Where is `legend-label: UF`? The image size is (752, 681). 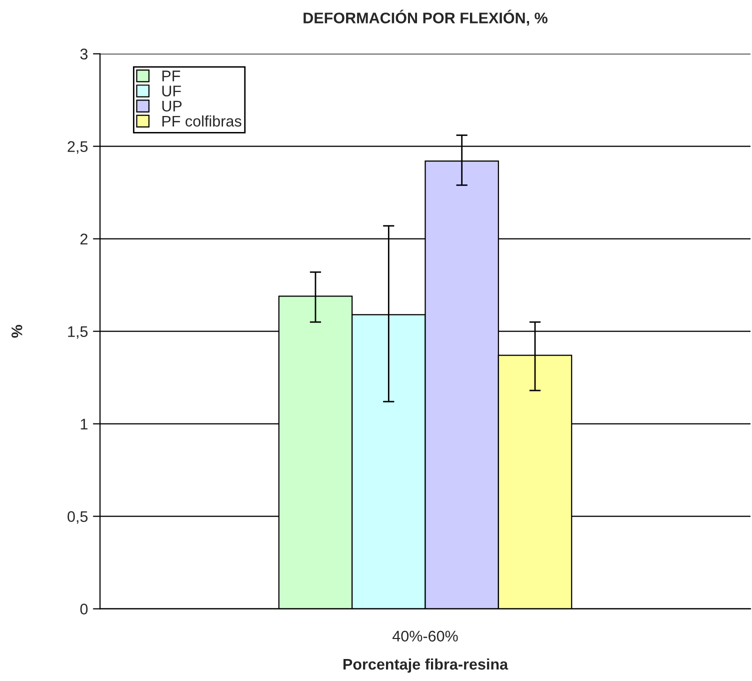 legend-label: UF is located at coordinates (171, 91).